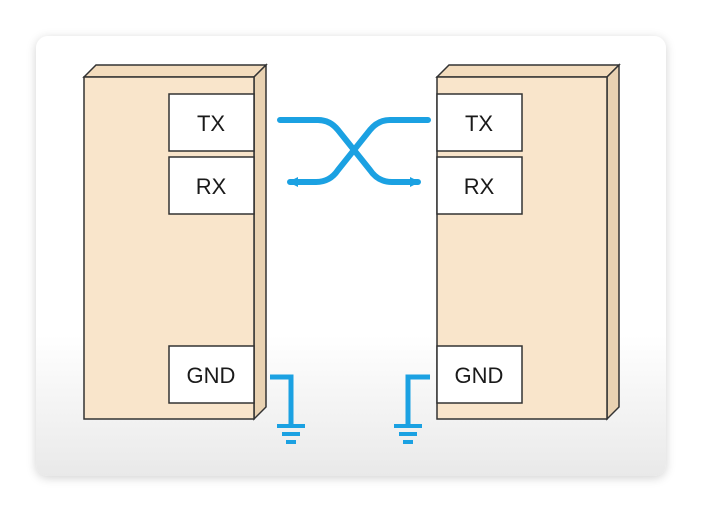  What do you see at coordinates (528, 71) in the screenshot?
I see `right-device-top-face` at bounding box center [528, 71].